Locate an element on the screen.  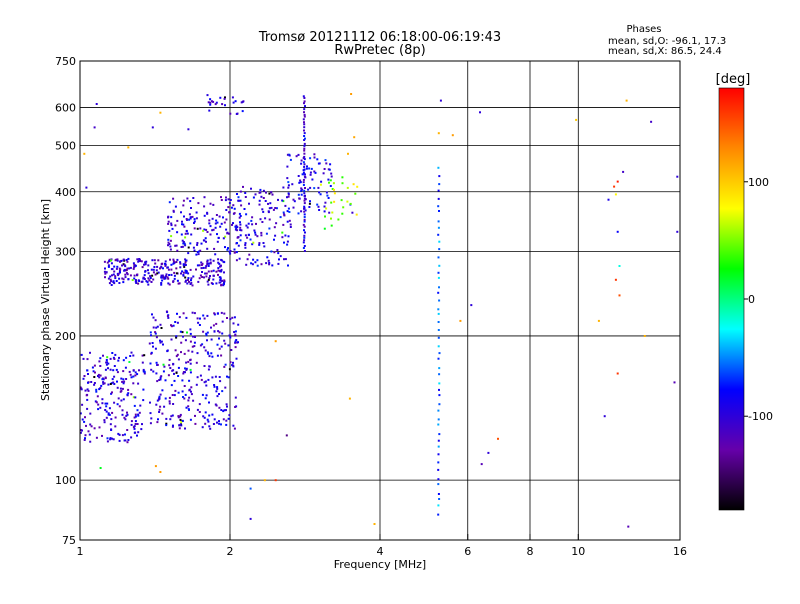
y-tick-label: 750 is located at coordinates (65, 61).